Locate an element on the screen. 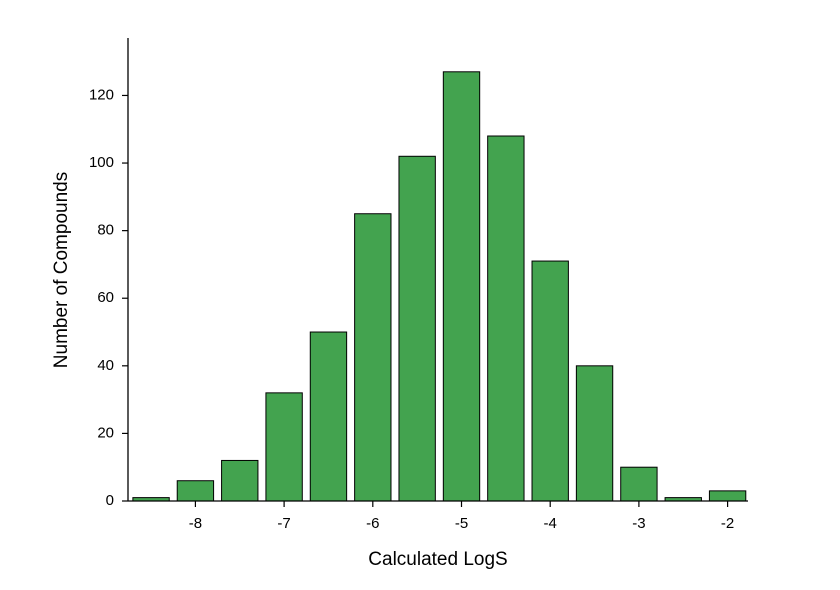 This screenshot has height=590, width=840. x-axis-title: Calculated LogS is located at coordinates (437, 559).